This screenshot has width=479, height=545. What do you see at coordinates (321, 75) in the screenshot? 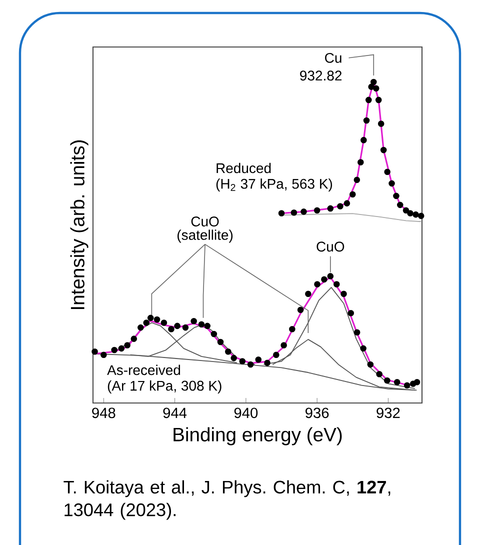
I see `text: 932.82` at bounding box center [321, 75].